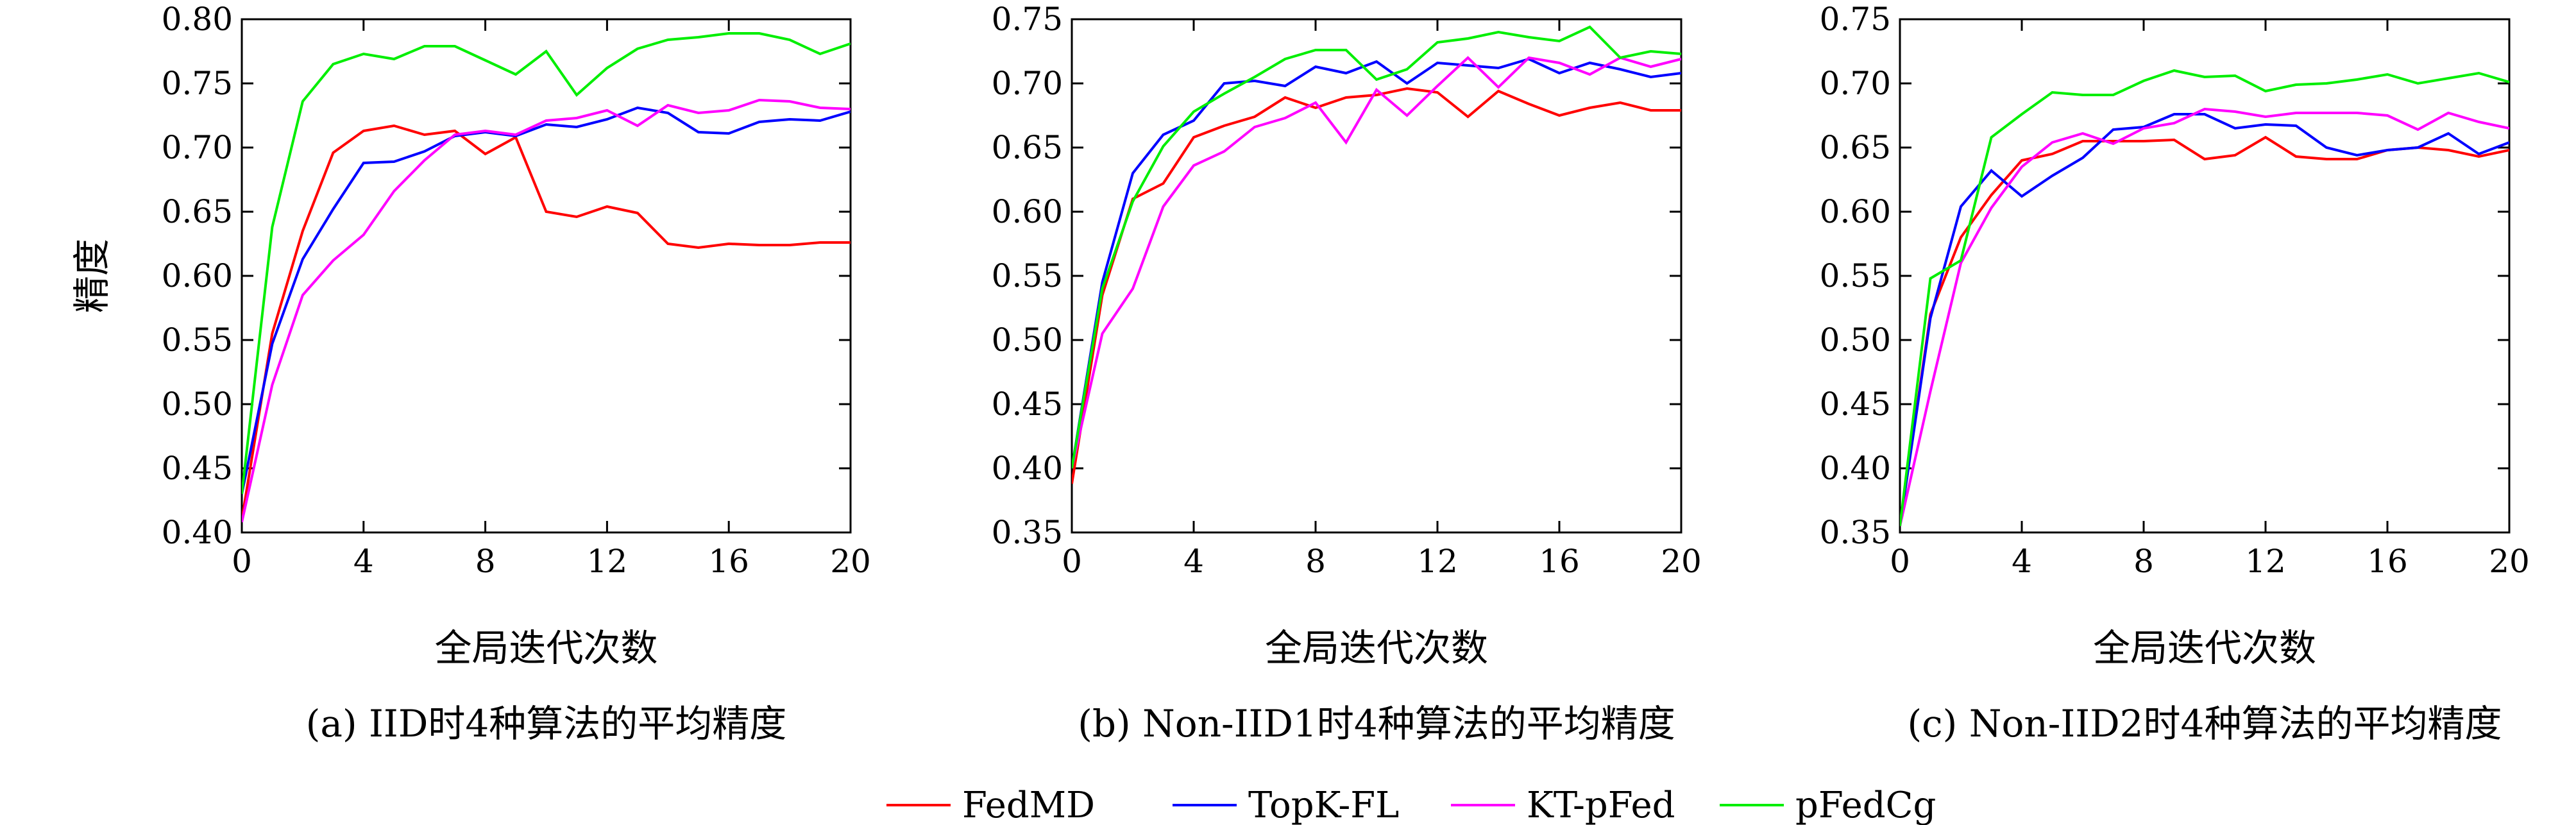 The image size is (2576, 825). Describe the element at coordinates (1601, 805) in the screenshot. I see `legend-label: KT-pFed` at that location.